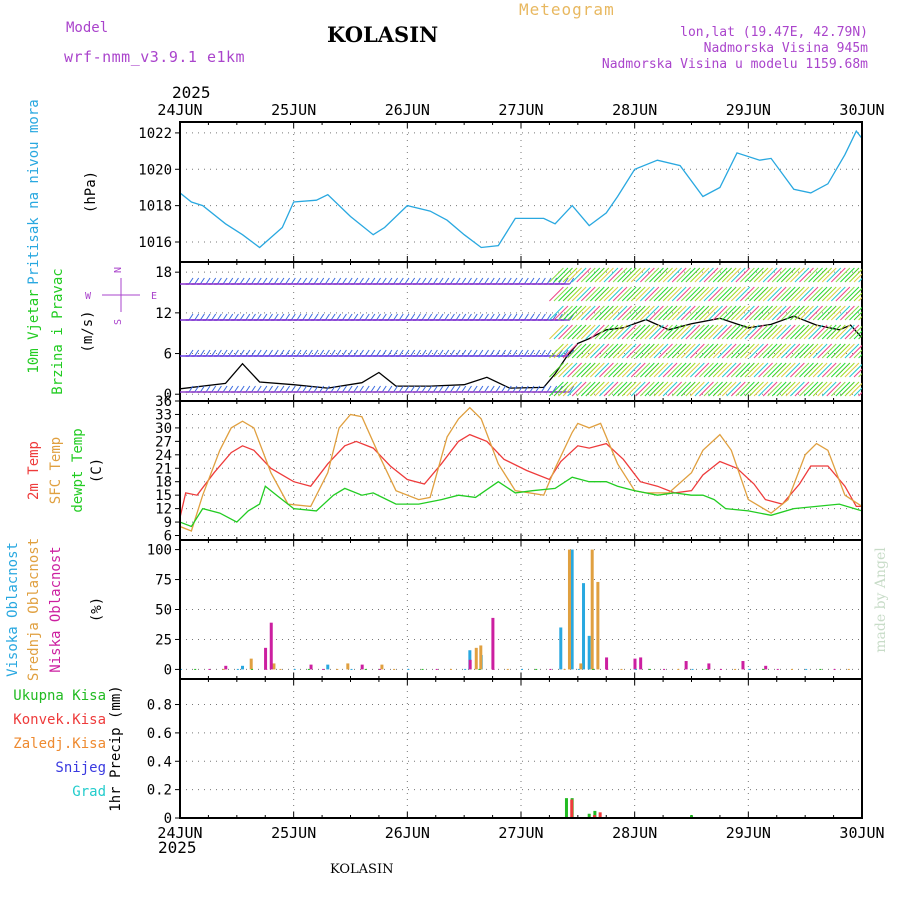 The width and height of the screenshot is (900, 900). Describe the element at coordinates (163, 273) in the screenshot. I see `y-tick-label-wind: 18` at that location.